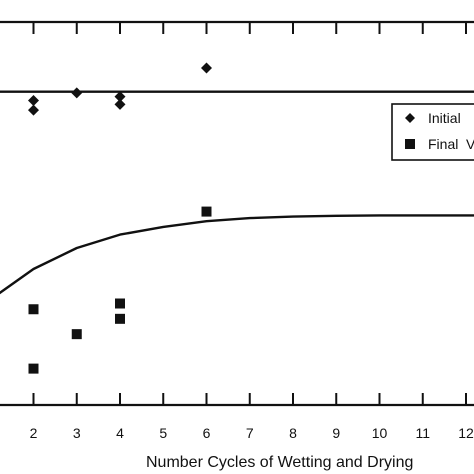 Image resolution: width=474 pixels, height=474 pixels. I want to click on x-axis-title: Number Cycles of Wetting and Drying, so click(279, 462).